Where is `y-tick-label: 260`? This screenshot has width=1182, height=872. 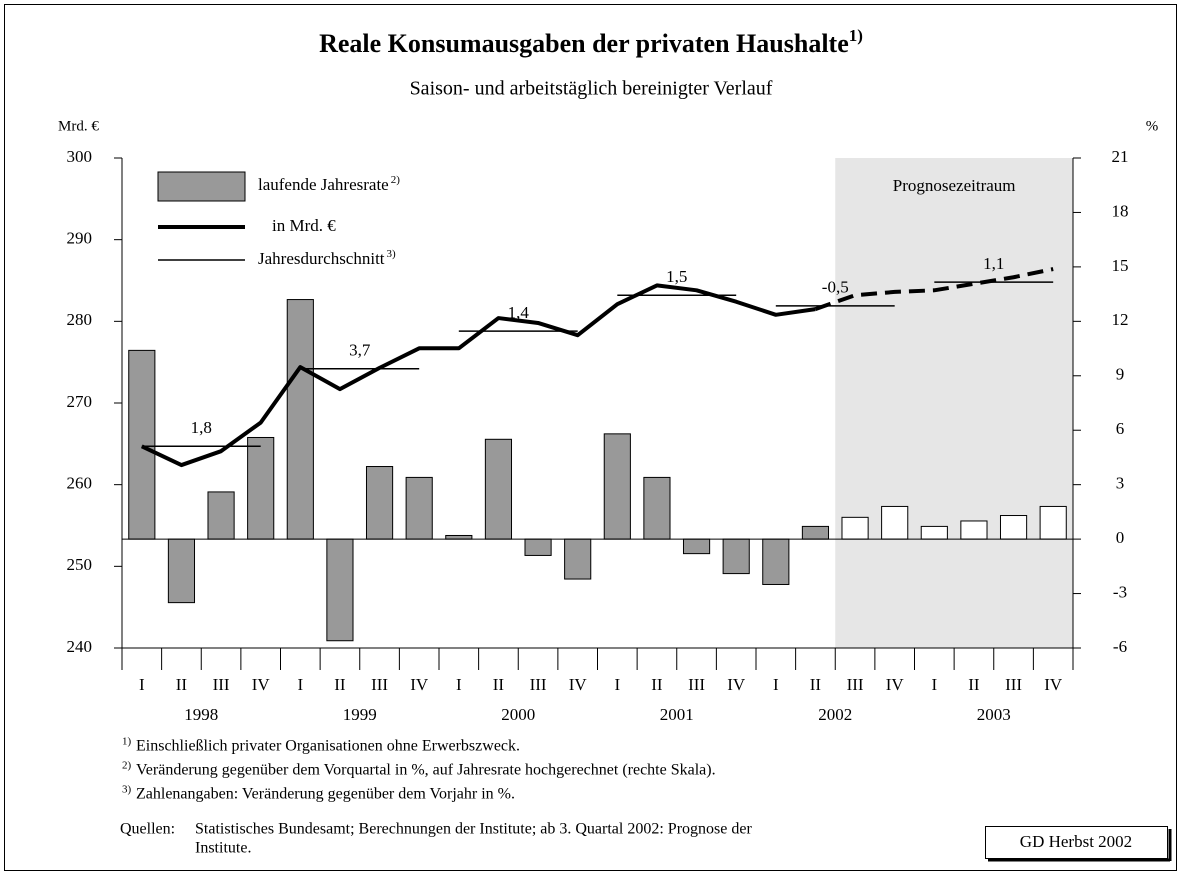
y-tick-label: 260 is located at coordinates (80, 483).